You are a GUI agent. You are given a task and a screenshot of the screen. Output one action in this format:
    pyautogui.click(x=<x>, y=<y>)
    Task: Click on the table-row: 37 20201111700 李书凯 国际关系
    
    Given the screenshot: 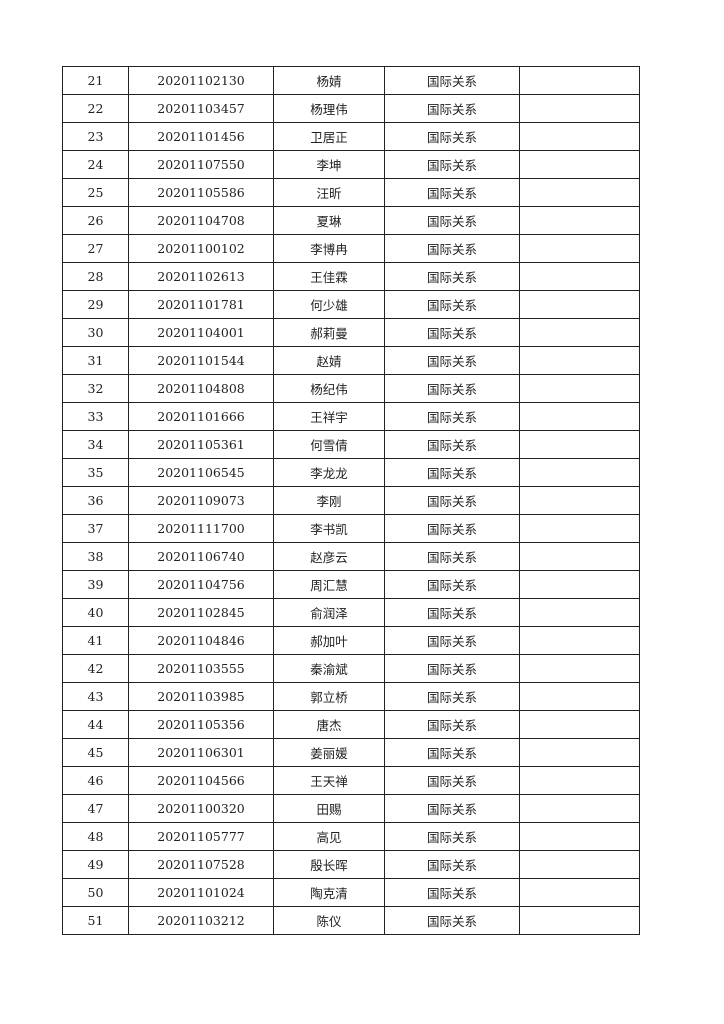 What is the action you would take?
    pyautogui.click(x=351, y=528)
    